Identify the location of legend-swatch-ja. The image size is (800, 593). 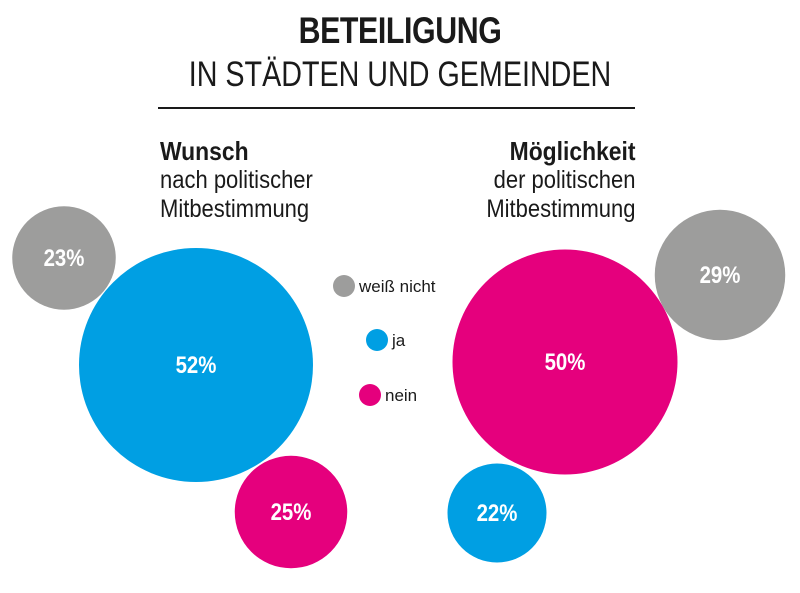
(377, 340).